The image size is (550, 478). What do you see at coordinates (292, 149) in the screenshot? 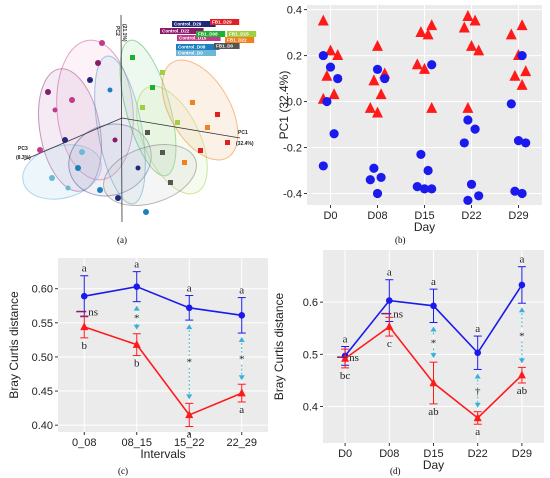
I see `y-tick-label: -0.2` at bounding box center [292, 149].